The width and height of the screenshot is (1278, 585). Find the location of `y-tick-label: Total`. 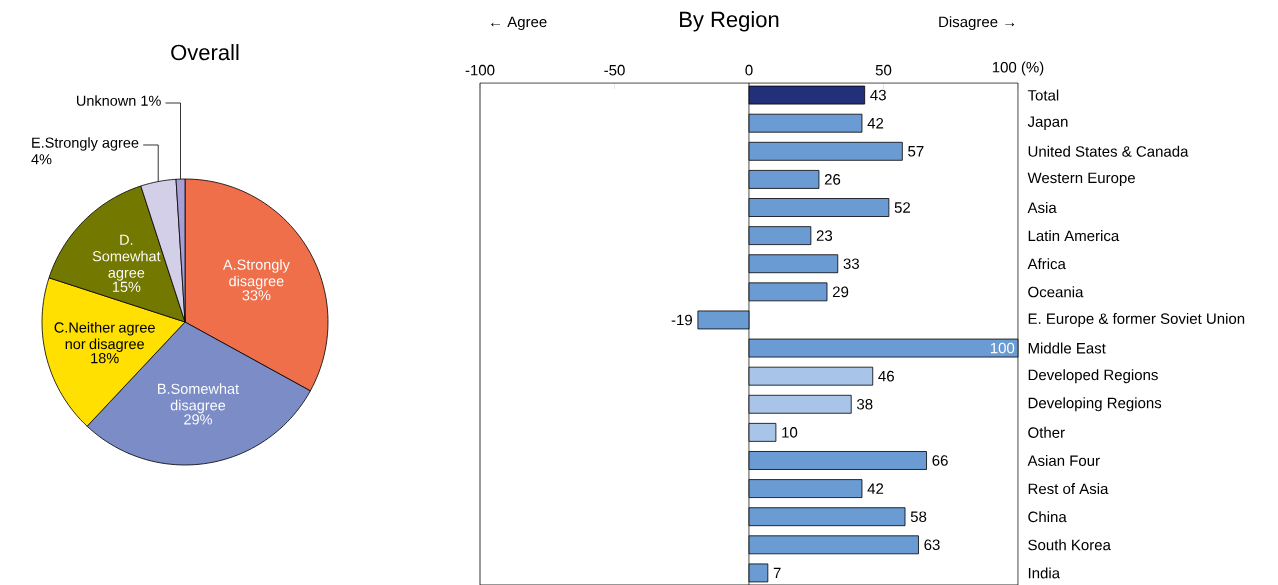

y-tick-label: Total is located at coordinates (1043, 95).